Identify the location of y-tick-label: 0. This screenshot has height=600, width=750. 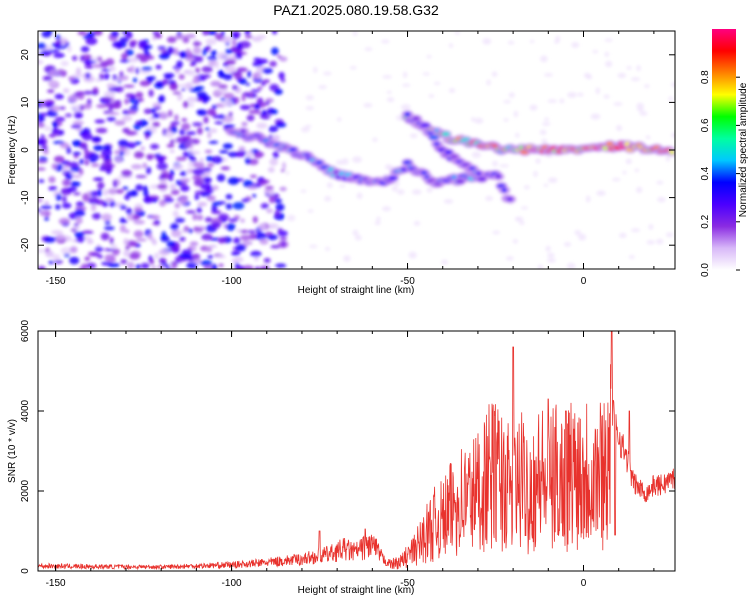
(25, 571).